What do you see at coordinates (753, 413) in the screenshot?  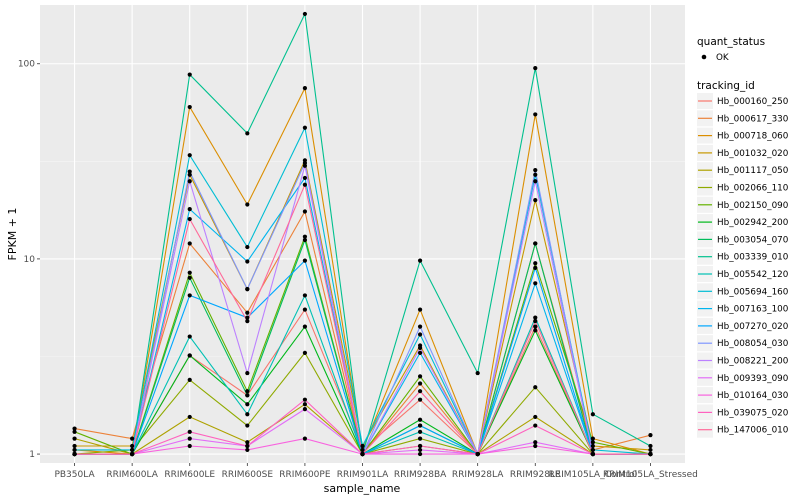 I see `legend-label: Hb_039075_020` at bounding box center [753, 413].